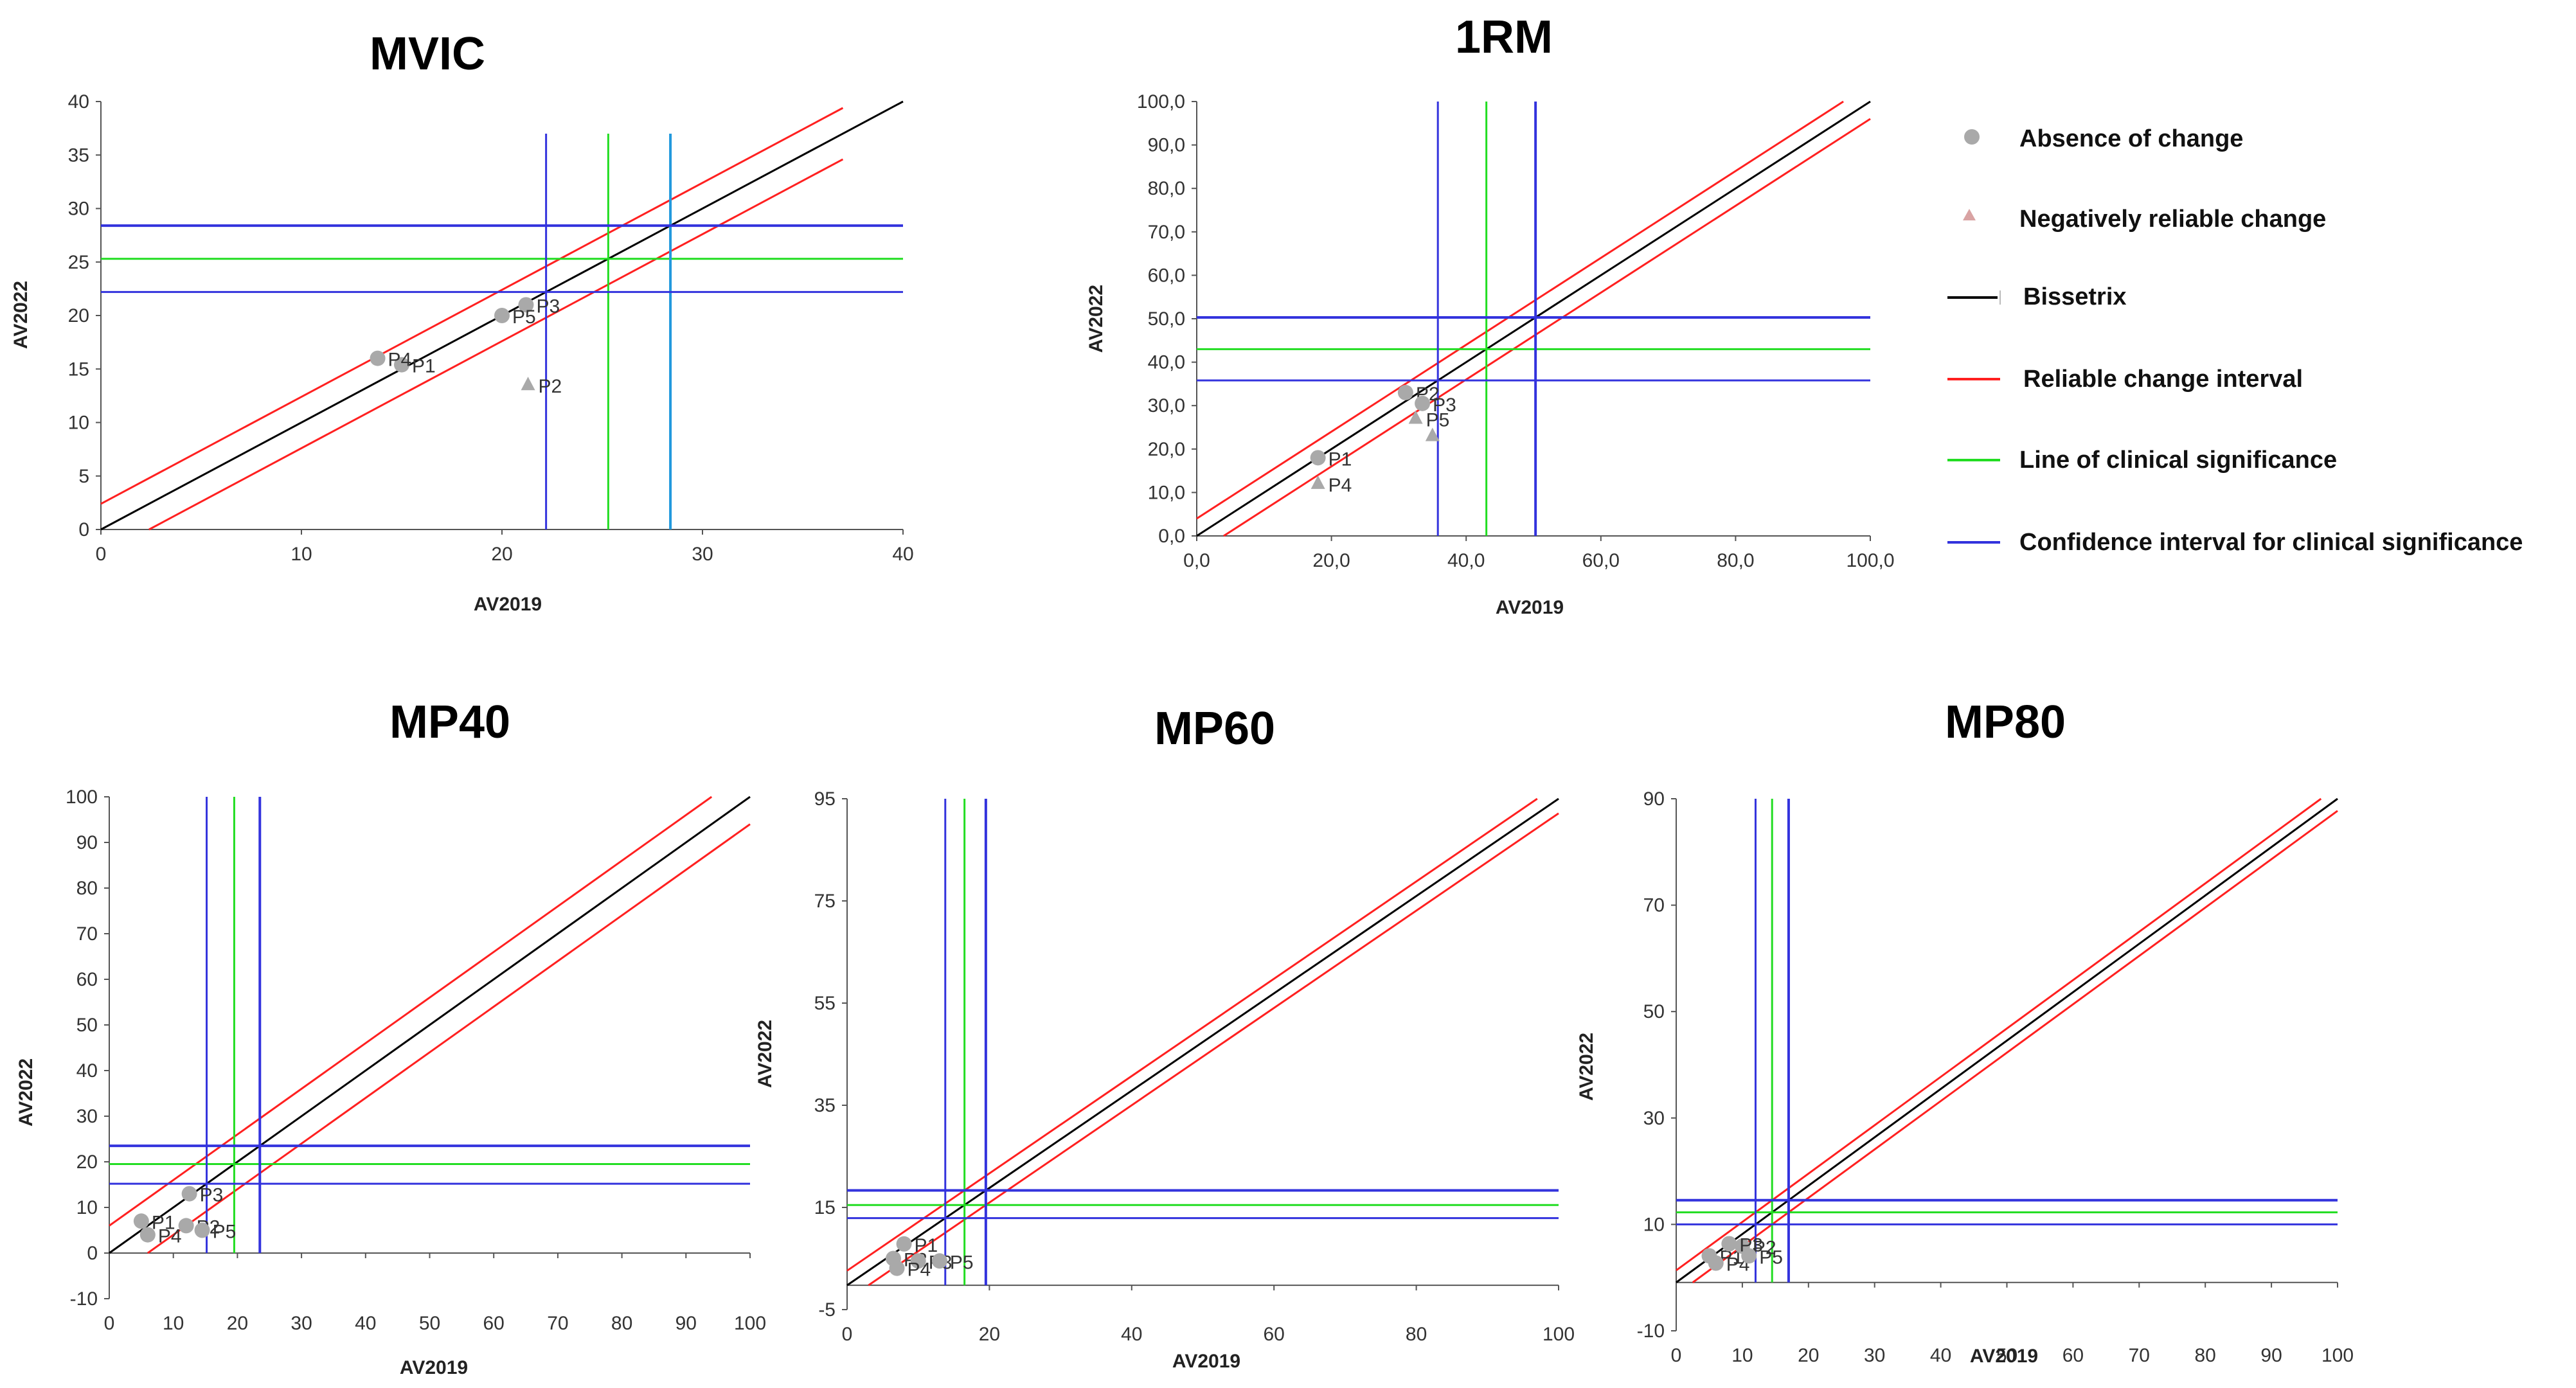 The width and height of the screenshot is (2576, 1388). What do you see at coordinates (1171, 536) in the screenshot?
I see `y-tick-label: 0,0` at bounding box center [1171, 536].